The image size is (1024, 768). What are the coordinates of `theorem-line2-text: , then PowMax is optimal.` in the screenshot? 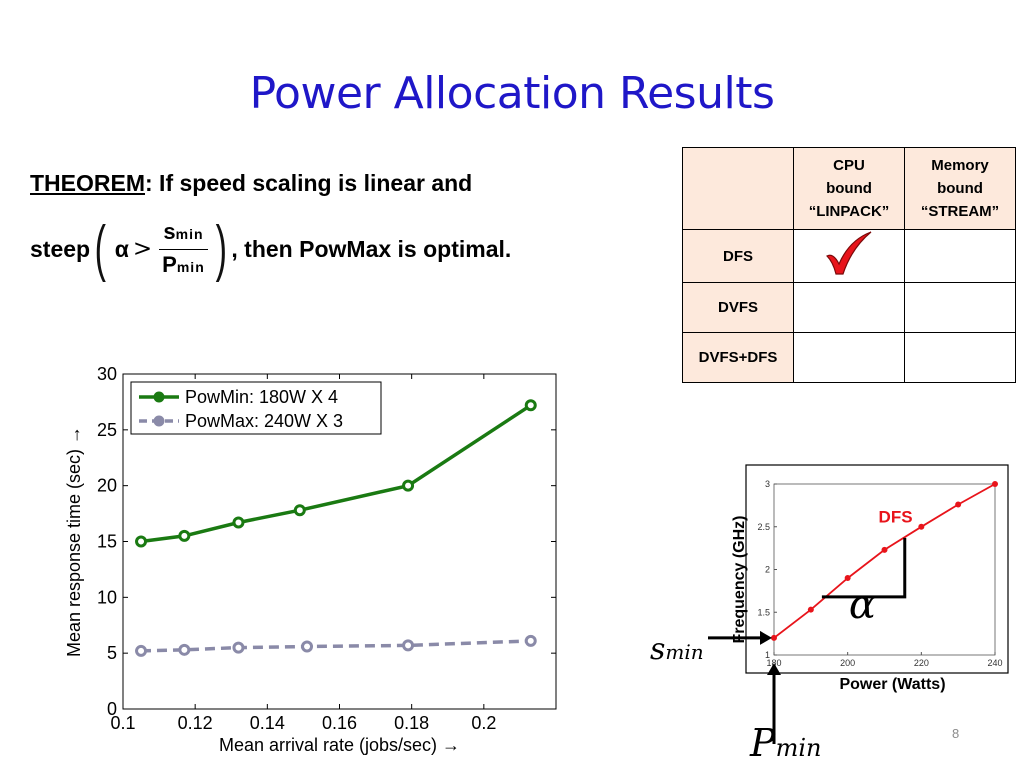 It's located at (371, 248).